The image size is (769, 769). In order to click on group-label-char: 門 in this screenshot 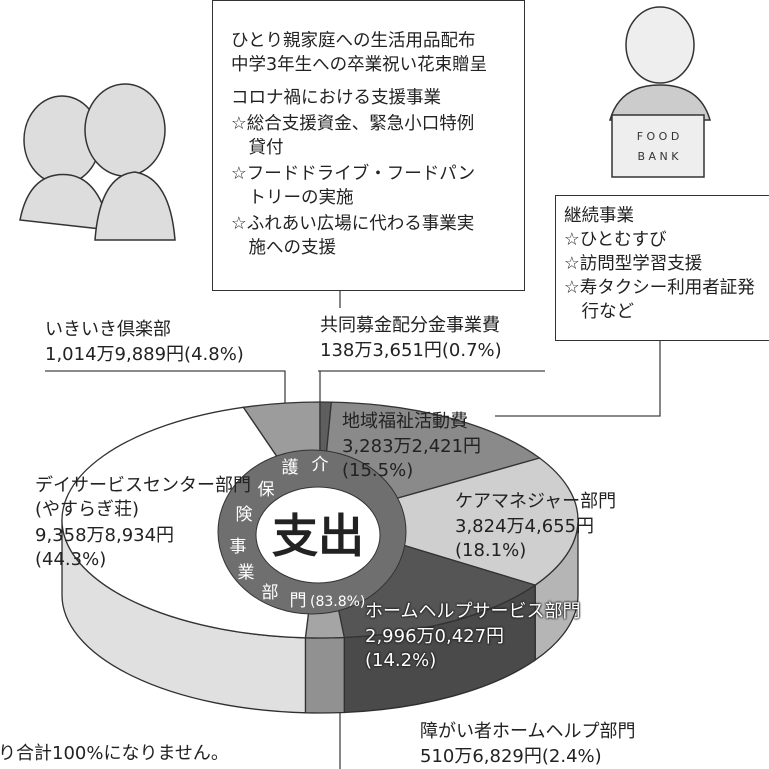, I will do `click(298, 601)`.